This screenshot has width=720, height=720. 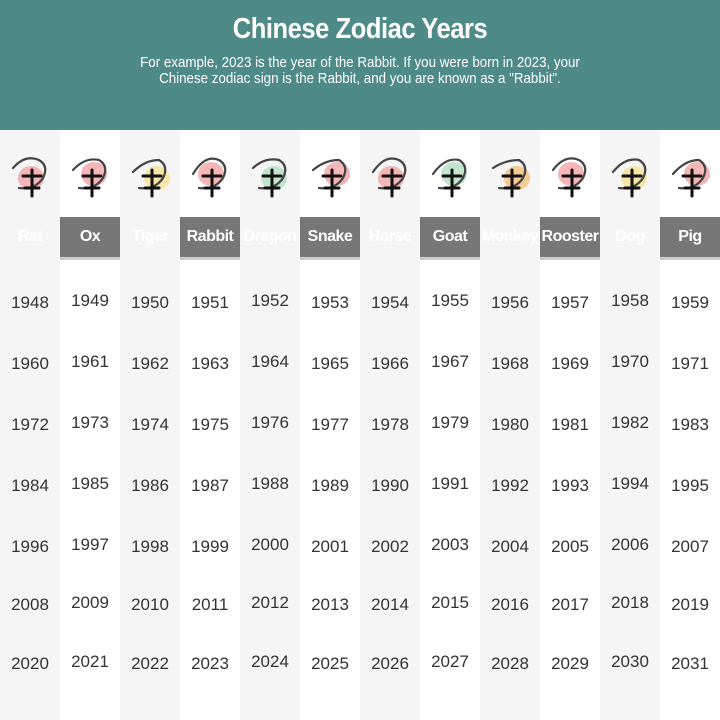 I want to click on pig-icon, so click(x=690, y=173).